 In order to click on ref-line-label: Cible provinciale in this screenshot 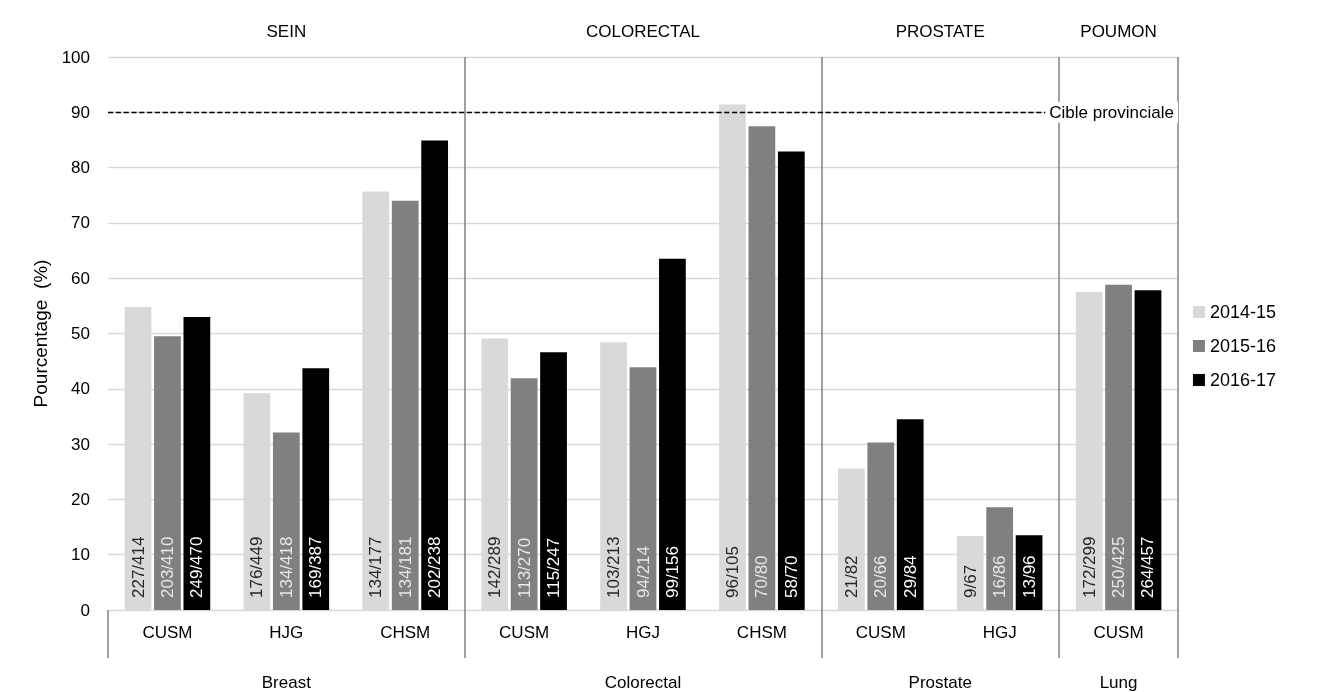, I will do `click(1111, 112)`.